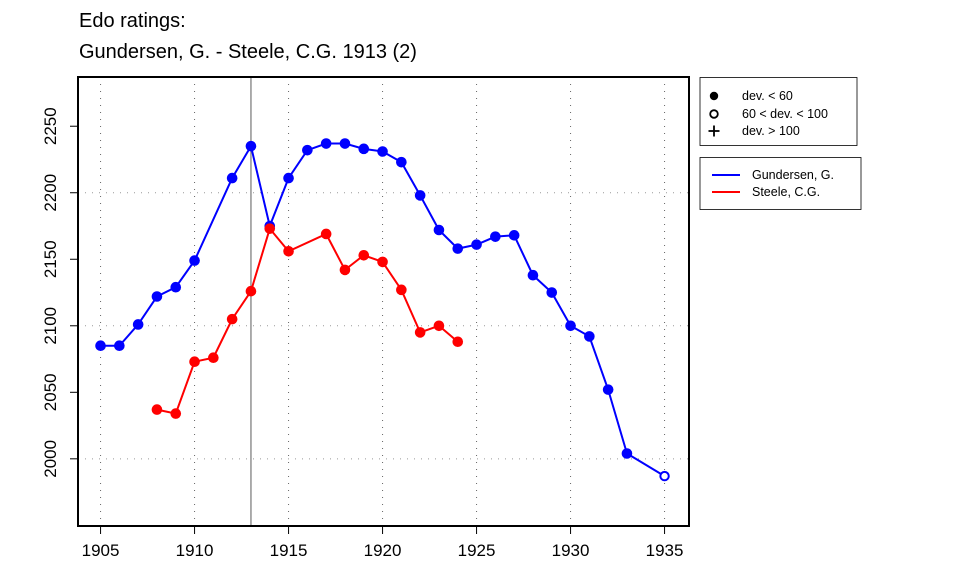 Image resolution: width=960 pixels, height=576 pixels. I want to click on chart-title-line-2: Gundersen, G. - Steele, C.G. 1913 (2), so click(248, 52).